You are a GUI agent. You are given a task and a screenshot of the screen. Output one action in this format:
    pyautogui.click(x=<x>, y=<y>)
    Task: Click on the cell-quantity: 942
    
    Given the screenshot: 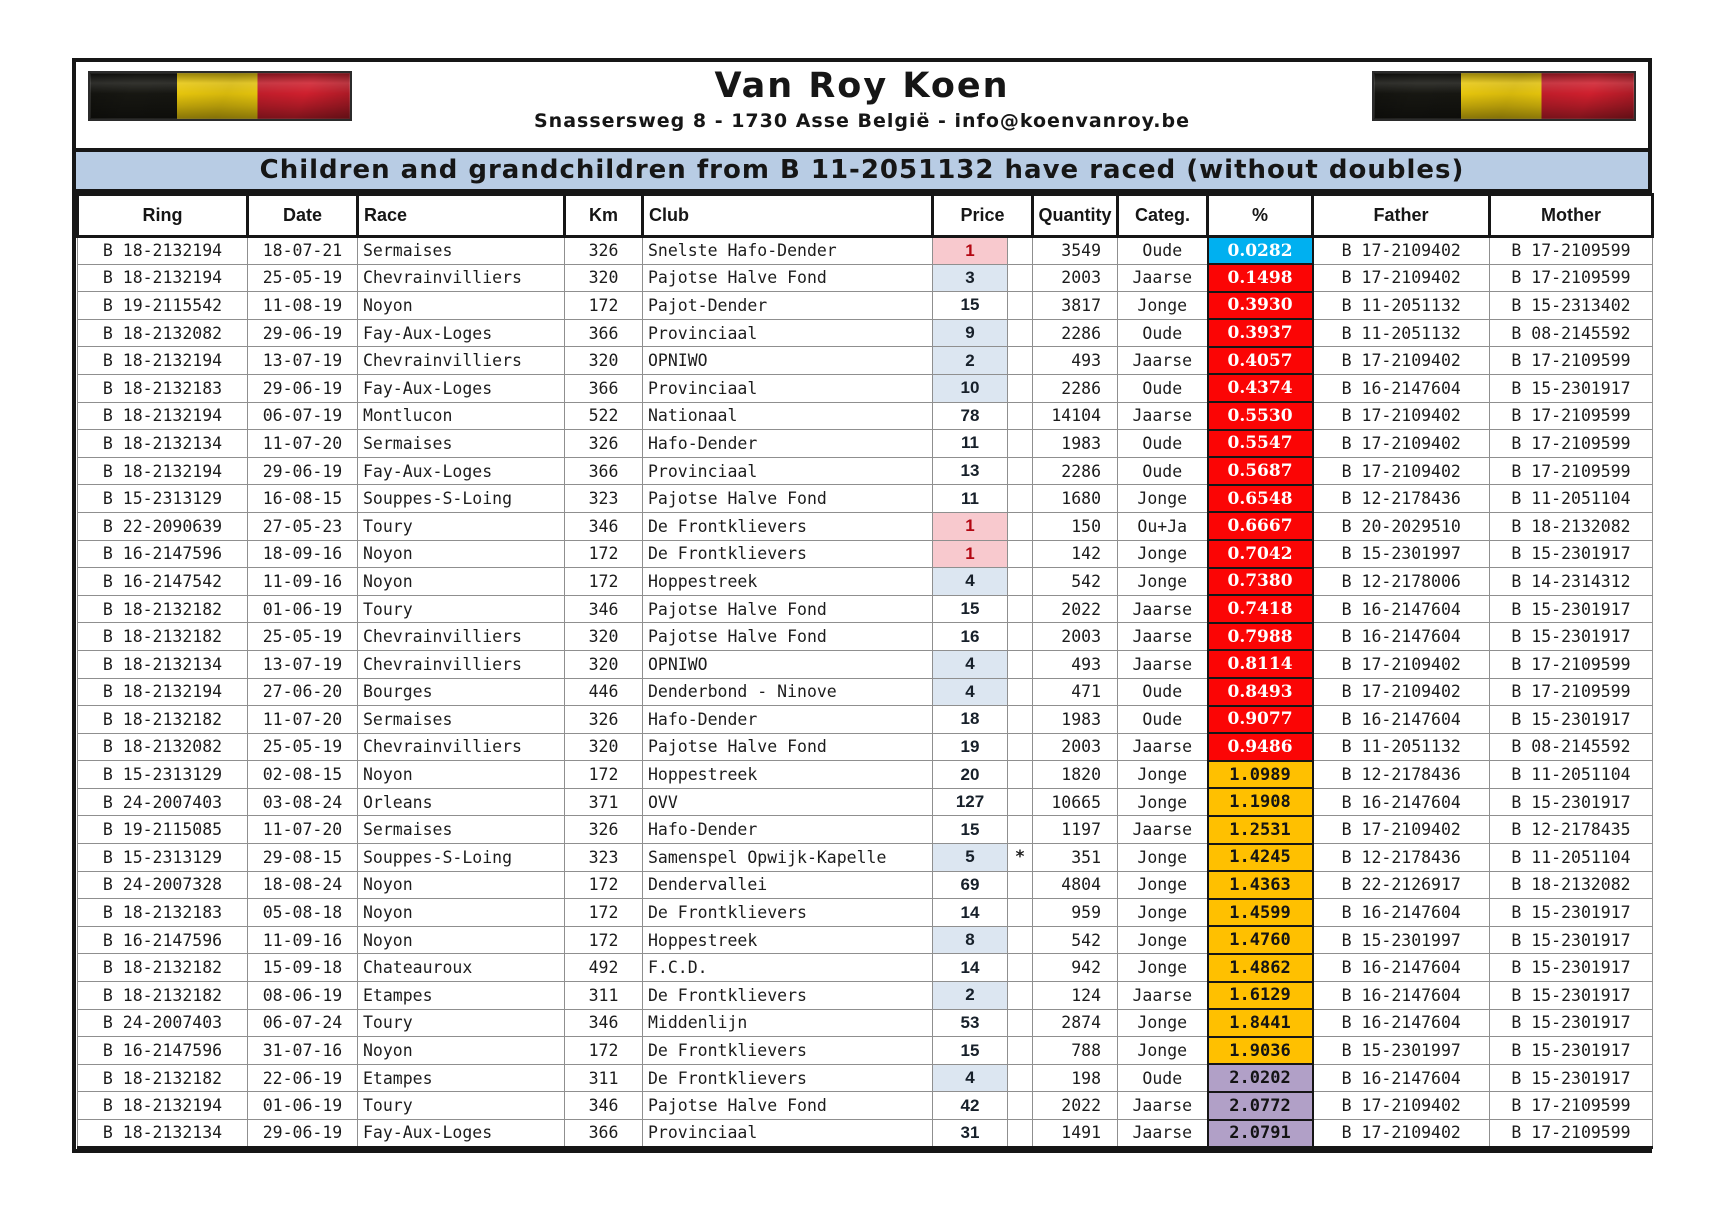 What is the action you would take?
    pyautogui.click(x=1075, y=968)
    